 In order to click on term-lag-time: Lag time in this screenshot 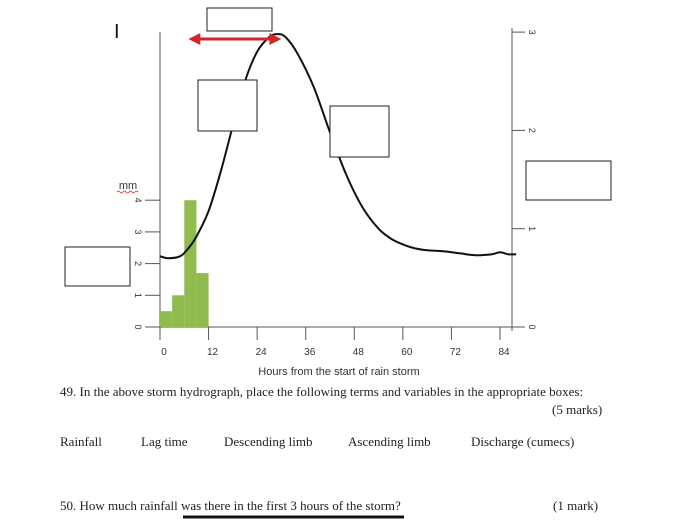, I will do `click(164, 441)`.